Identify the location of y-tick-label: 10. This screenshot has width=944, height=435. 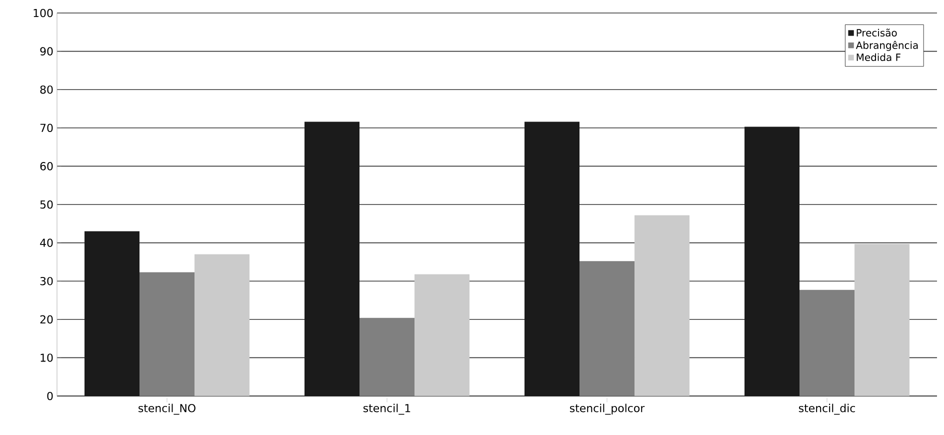
(46, 358).